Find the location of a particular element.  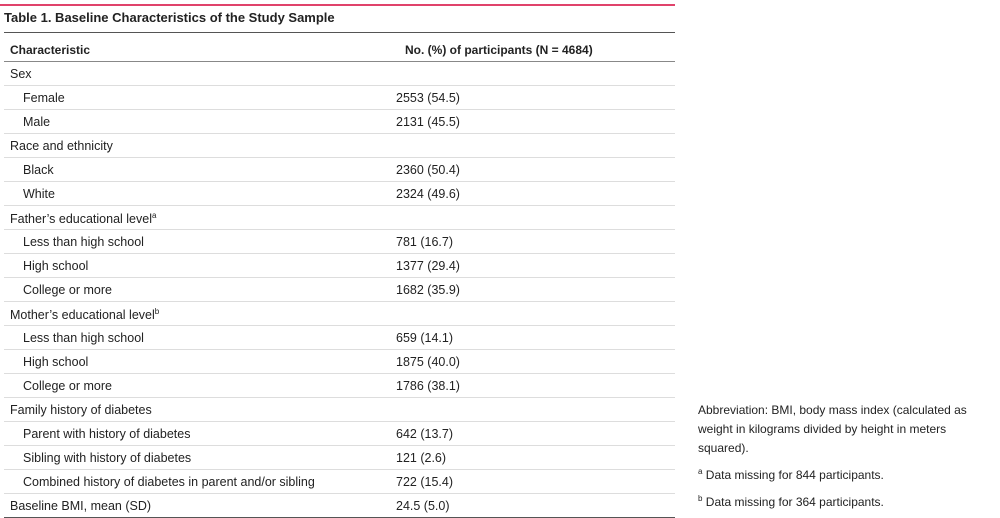

table-row: Sex is located at coordinates (339, 74).